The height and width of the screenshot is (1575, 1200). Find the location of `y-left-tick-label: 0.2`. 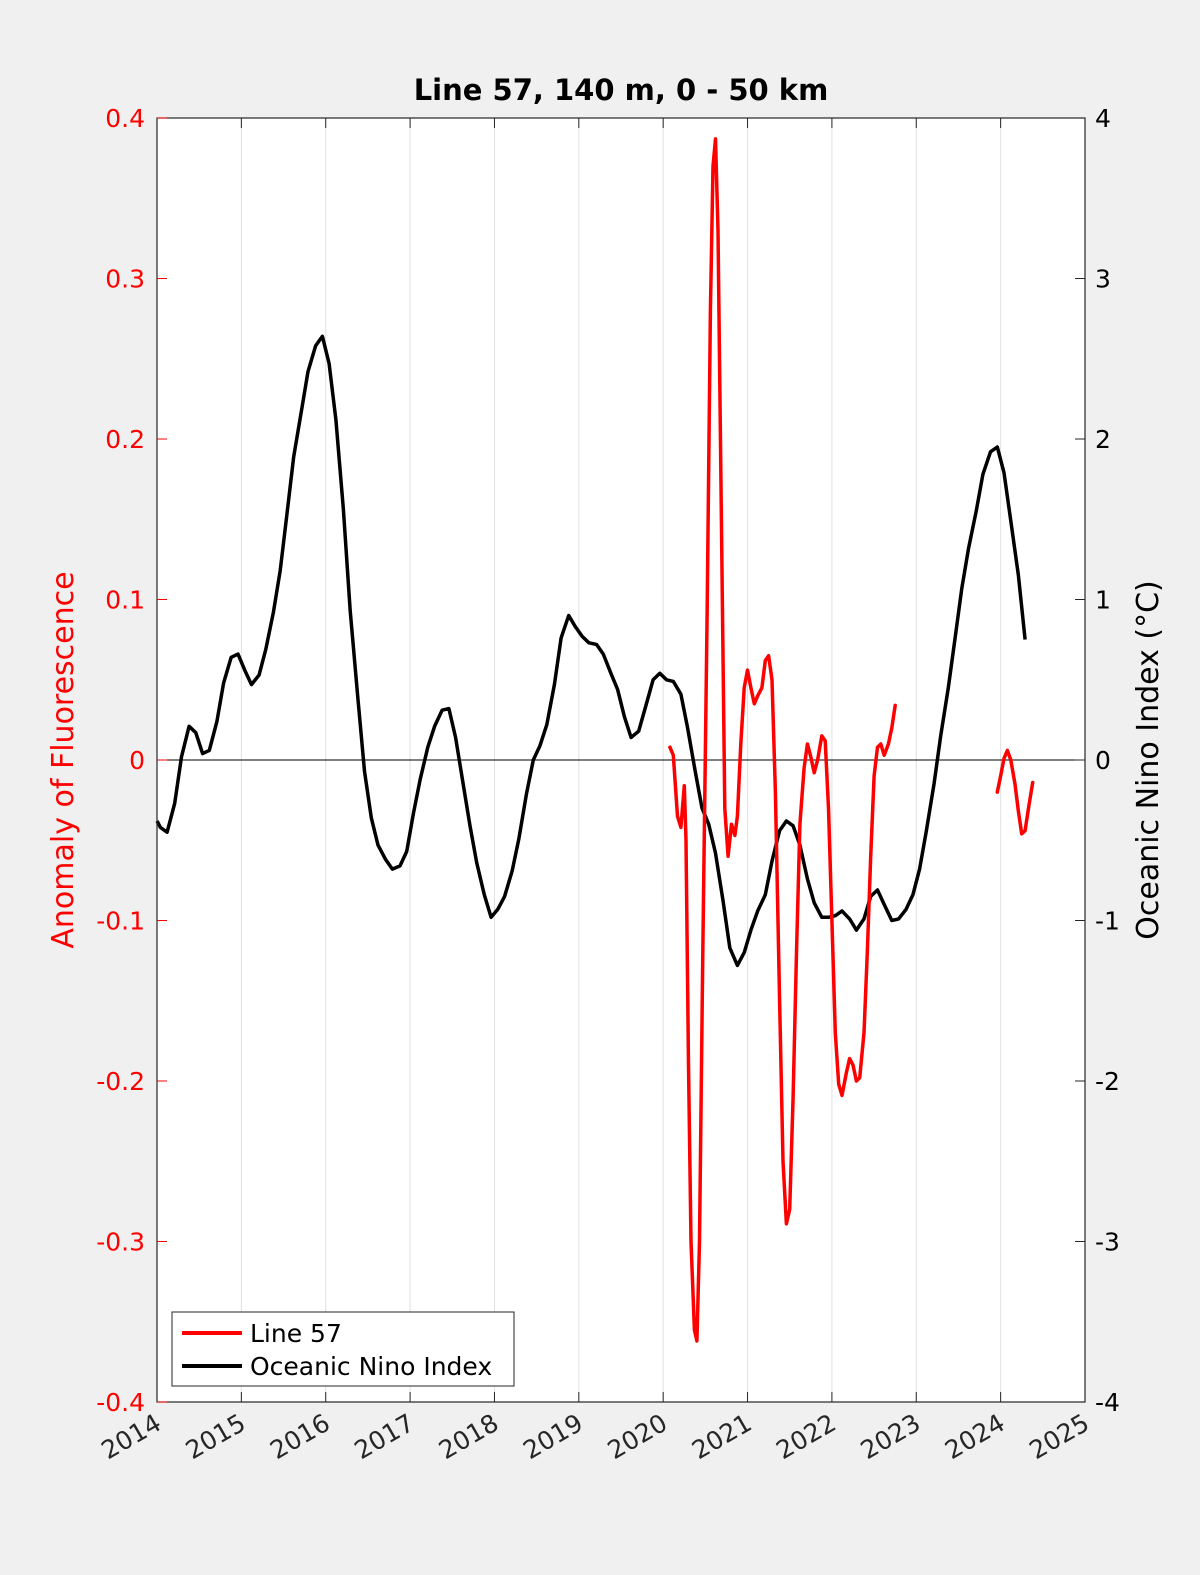

y-left-tick-label: 0.2 is located at coordinates (125, 439).